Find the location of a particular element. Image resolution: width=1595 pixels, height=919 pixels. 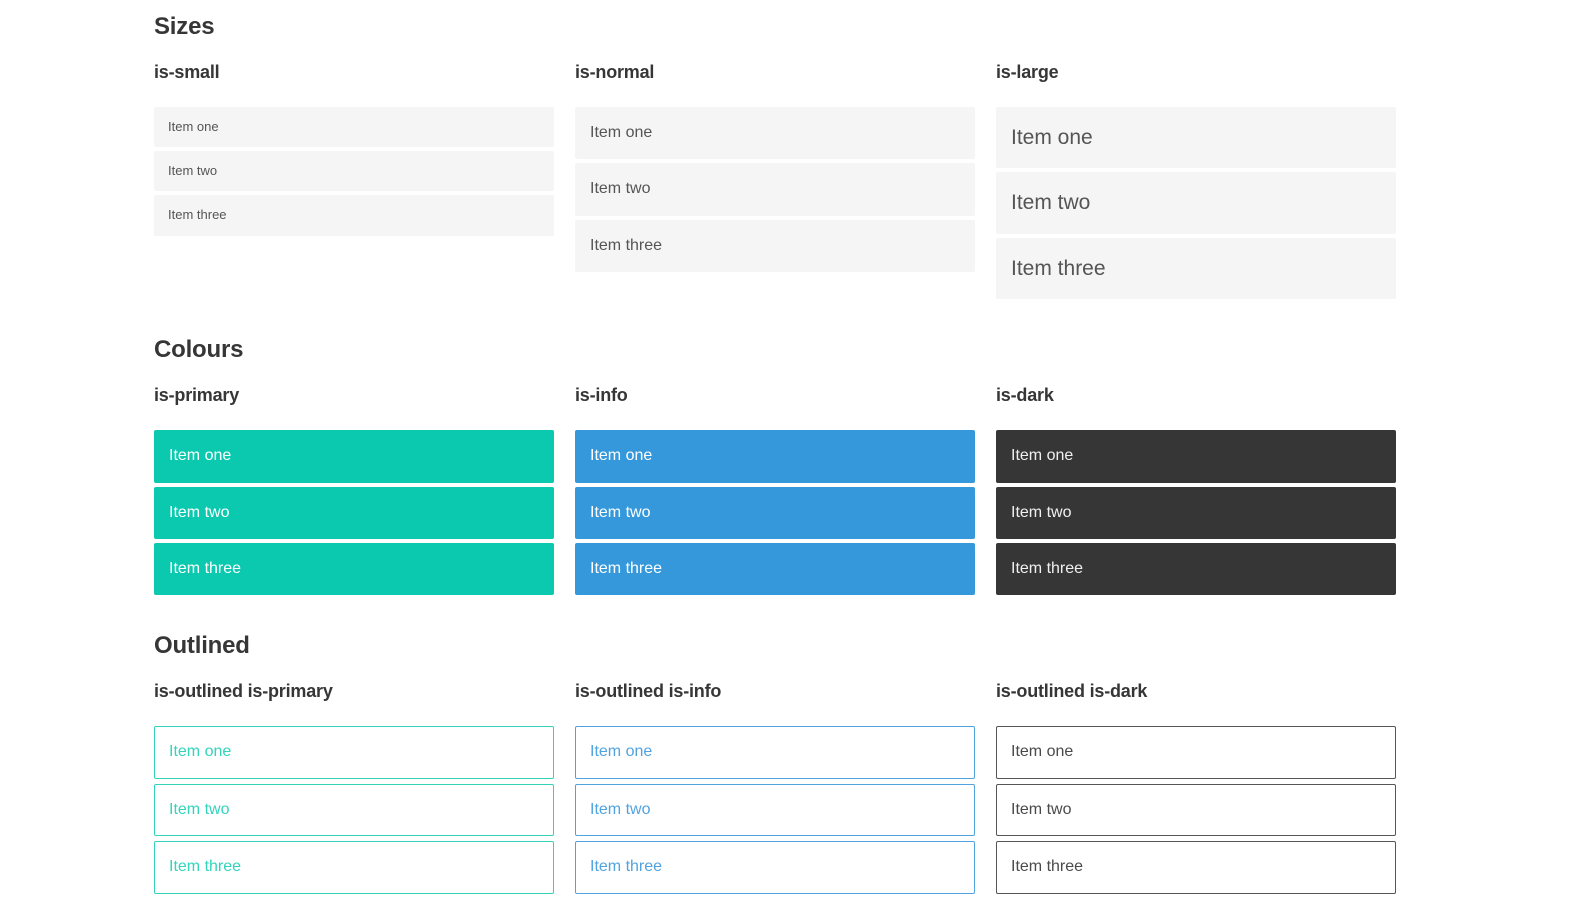

list-is-large: Item one Item two Item three is located at coordinates (1196, 203).